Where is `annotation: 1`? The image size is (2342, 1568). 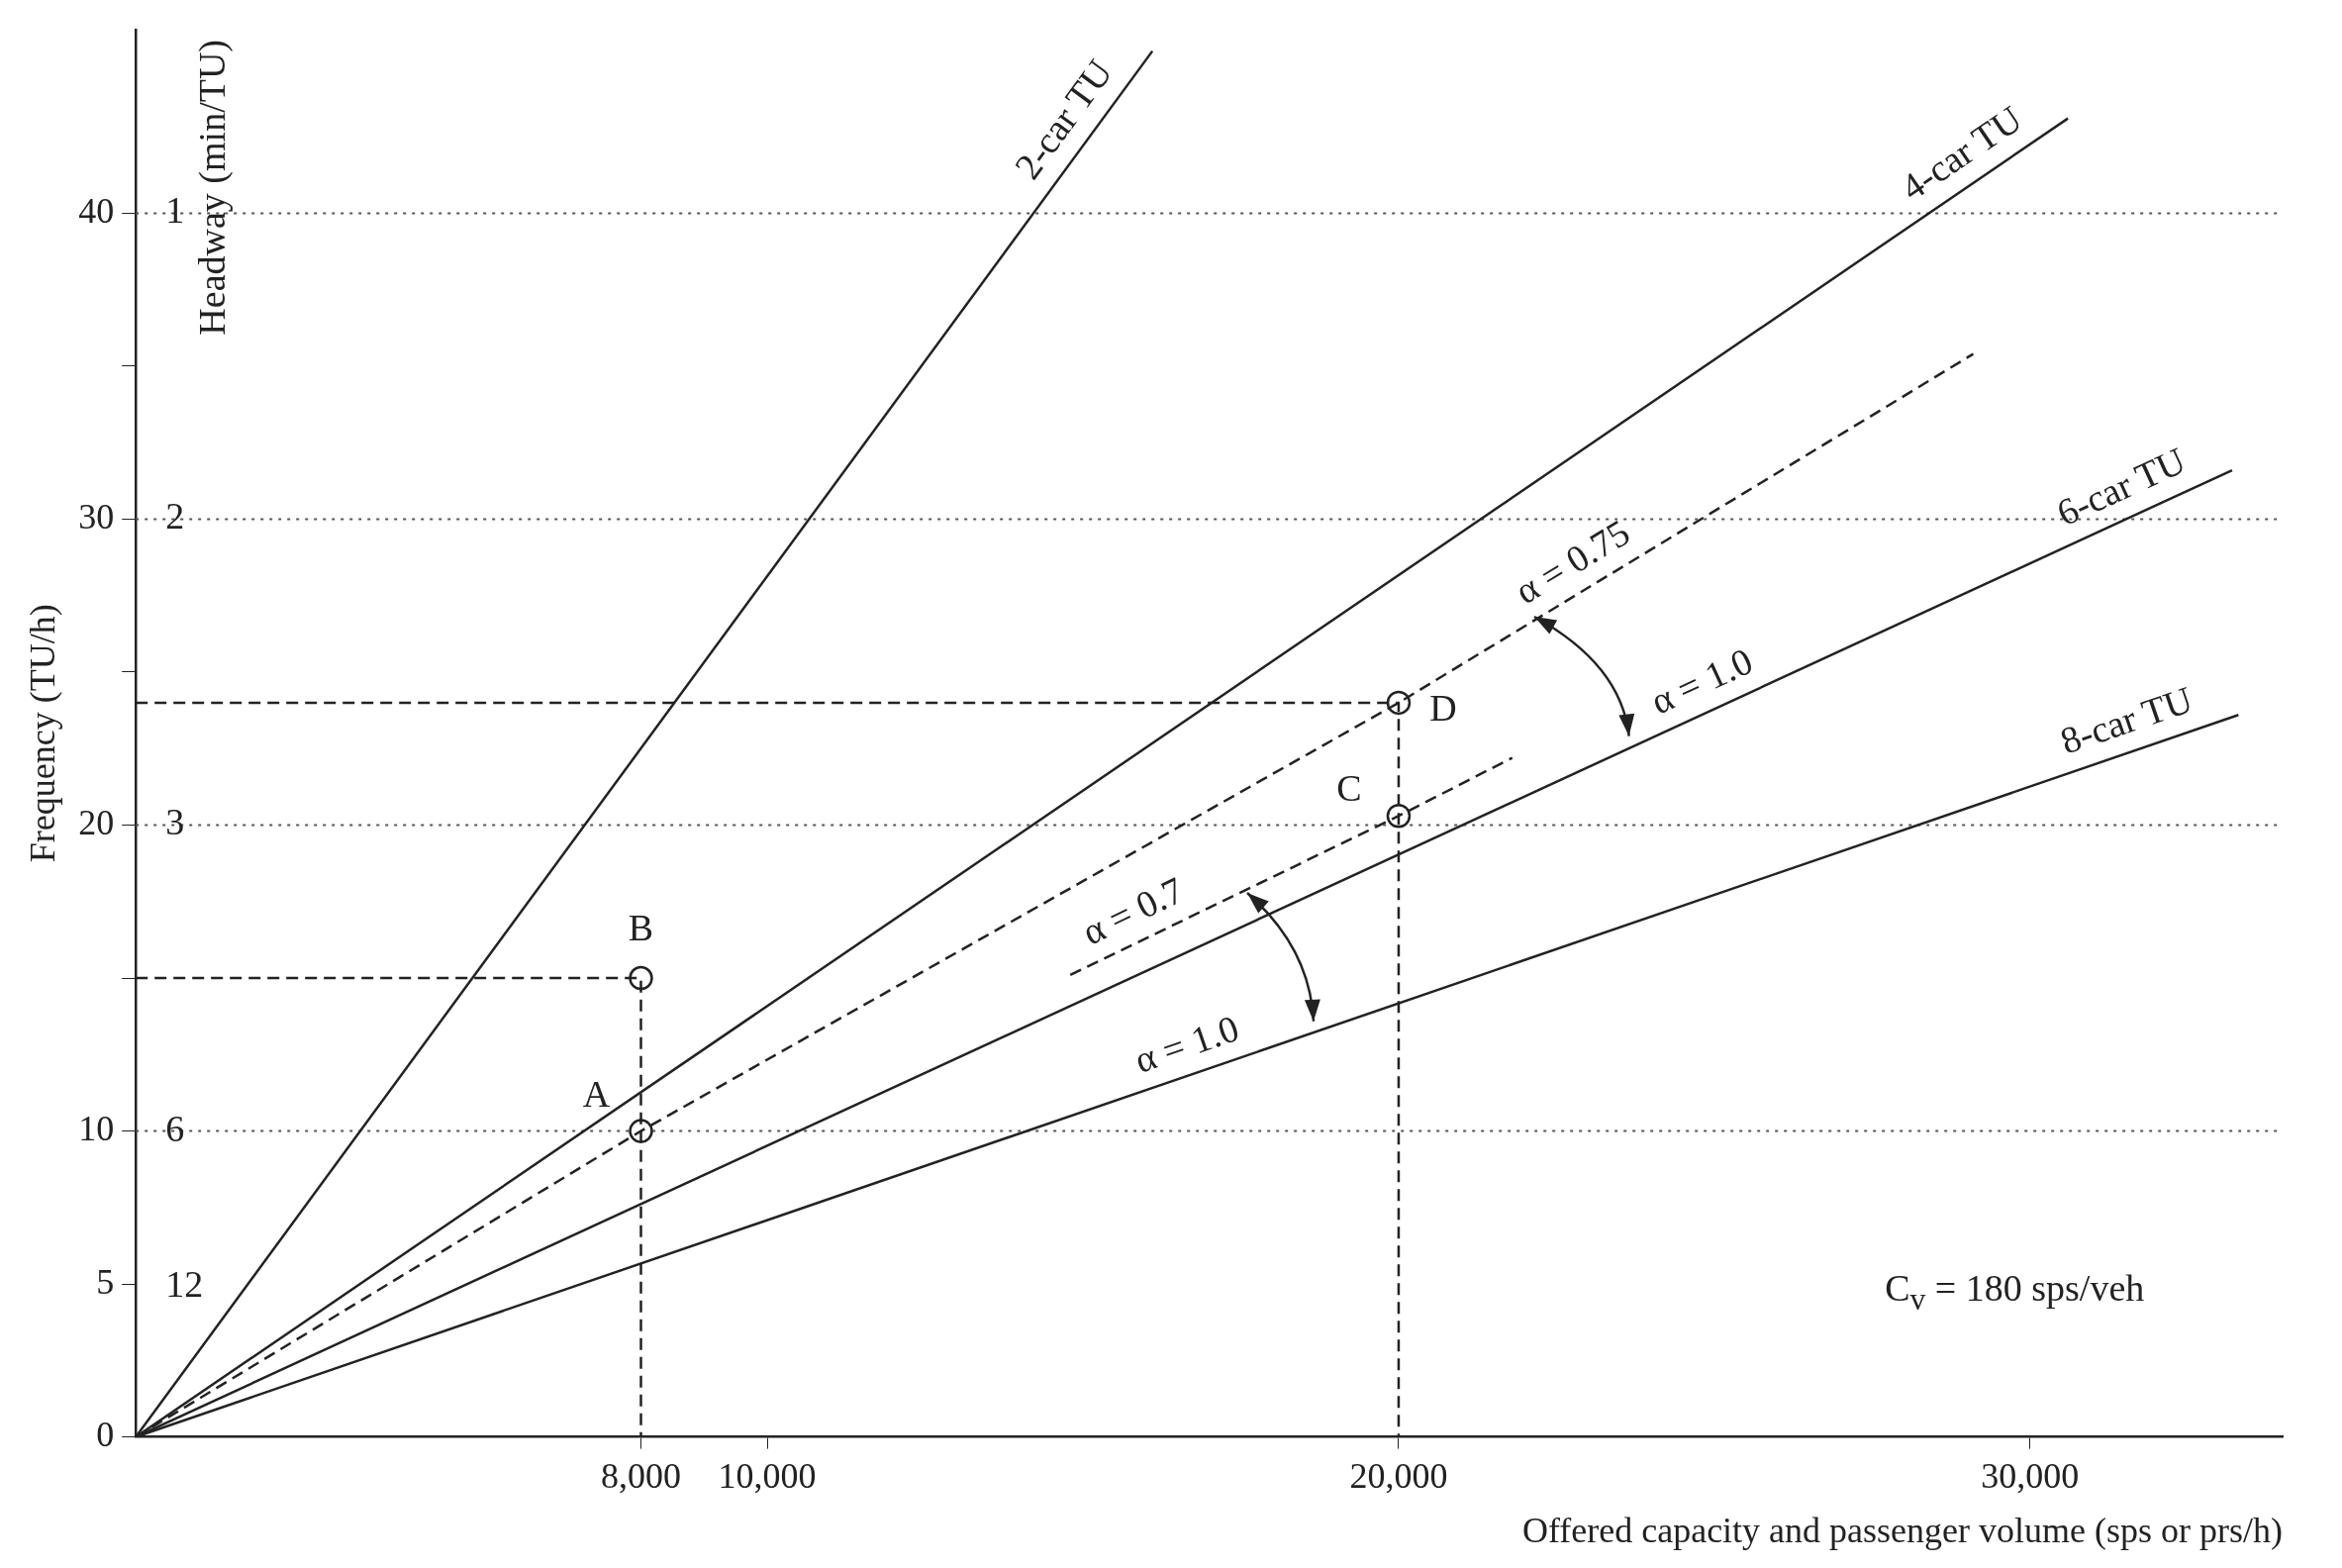
annotation: 1 is located at coordinates (175, 210).